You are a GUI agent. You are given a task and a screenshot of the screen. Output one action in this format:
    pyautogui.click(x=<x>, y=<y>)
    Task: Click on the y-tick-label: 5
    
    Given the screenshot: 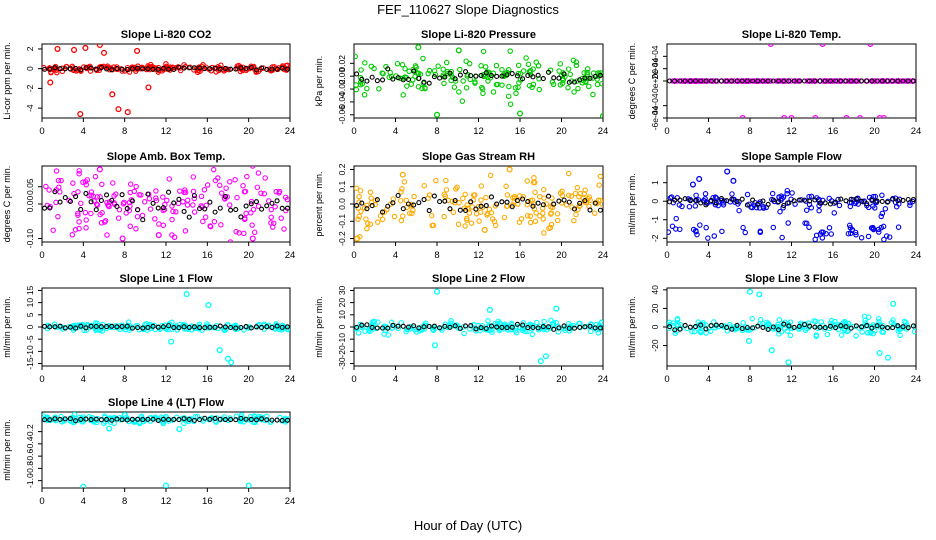 What is the action you would take?
    pyautogui.click(x=30, y=314)
    